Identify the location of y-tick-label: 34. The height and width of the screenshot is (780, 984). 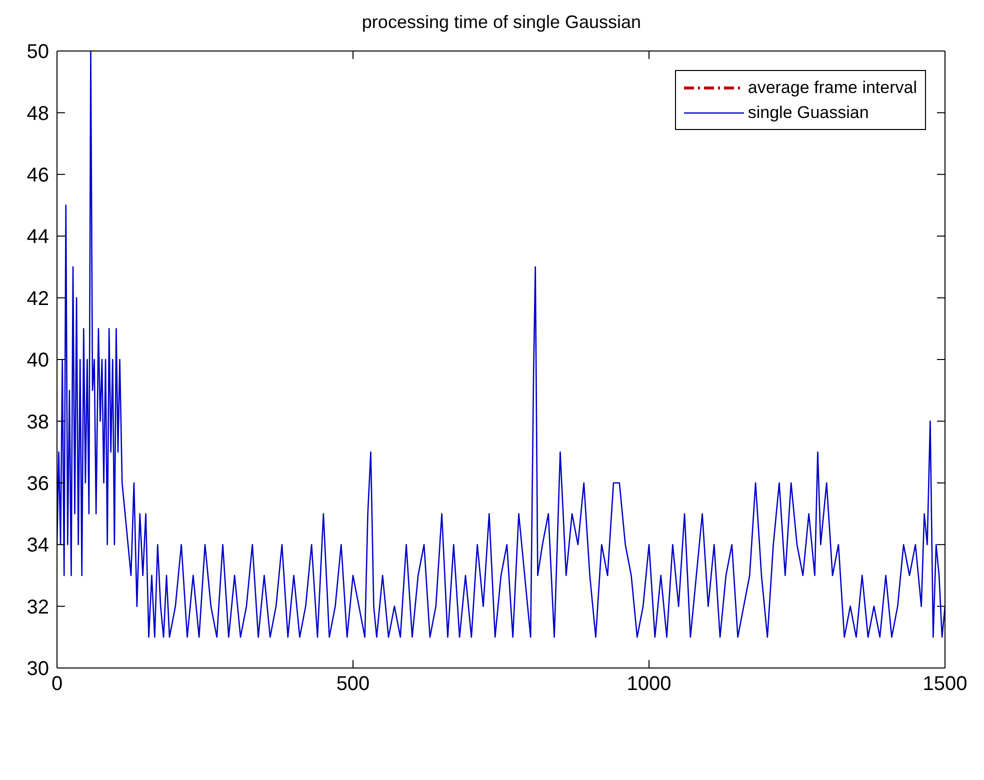
(37, 545).